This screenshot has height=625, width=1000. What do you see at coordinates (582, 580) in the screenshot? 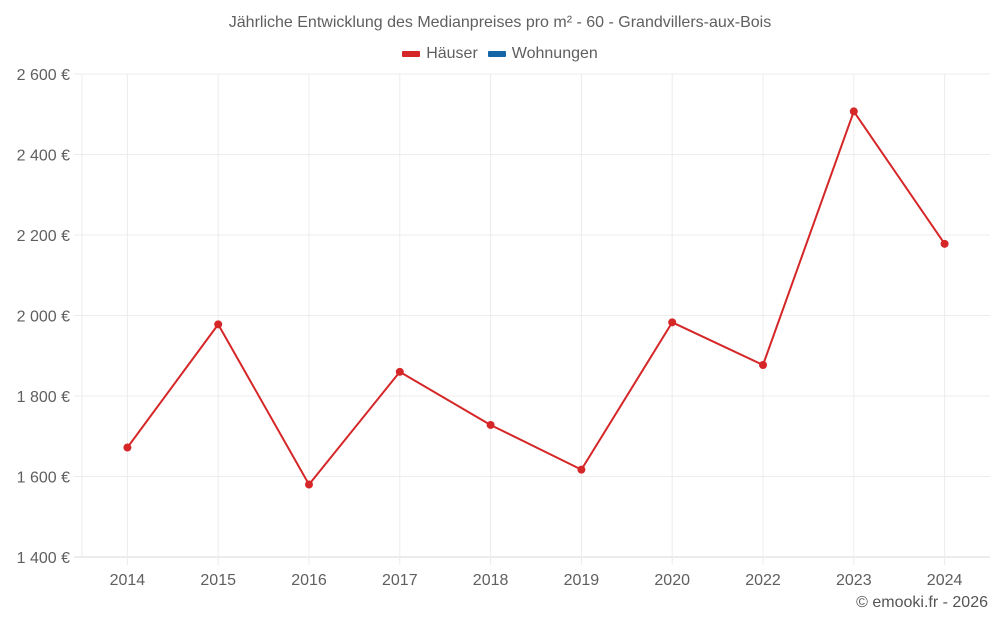
I see `x-tick-label: 2019` at bounding box center [582, 580].